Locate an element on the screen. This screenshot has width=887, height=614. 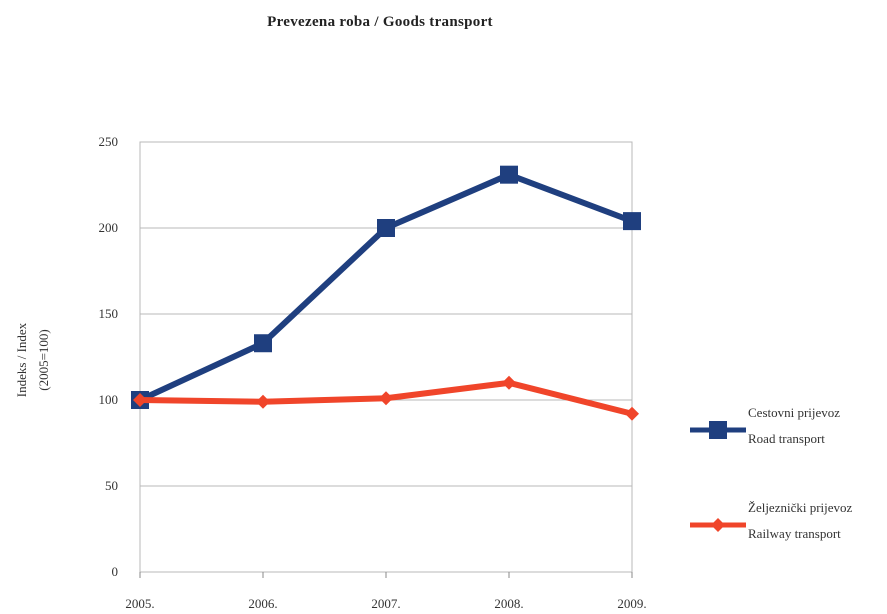
y-axis-label: Indeks / Index (2005=100) is located at coordinates (32, 359).